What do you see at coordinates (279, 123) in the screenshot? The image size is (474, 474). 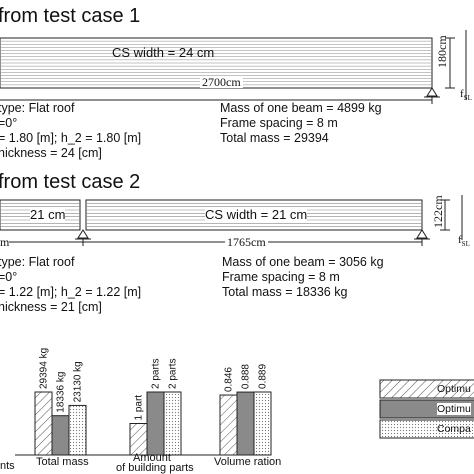 I see `case1-frame-spacing: Frame spacing = 8 m` at bounding box center [279, 123].